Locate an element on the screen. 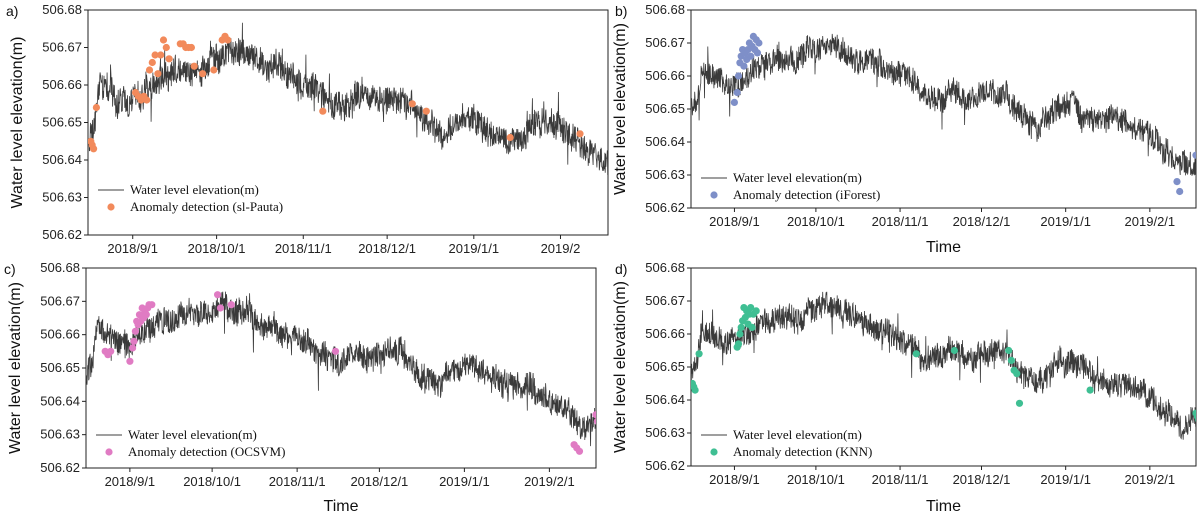  legend-label-anomaly: Anomaly detection (iForest) is located at coordinates (806, 194).